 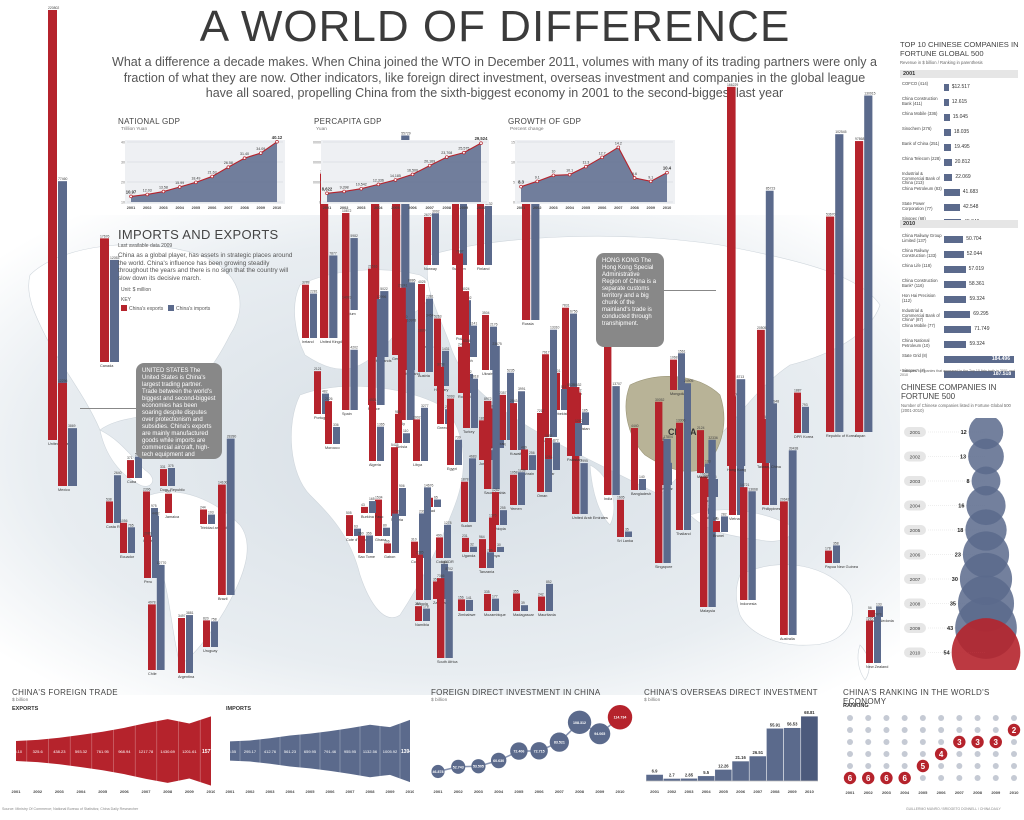 I want to click on revenue-value: 58.361, so click(x=977, y=284).